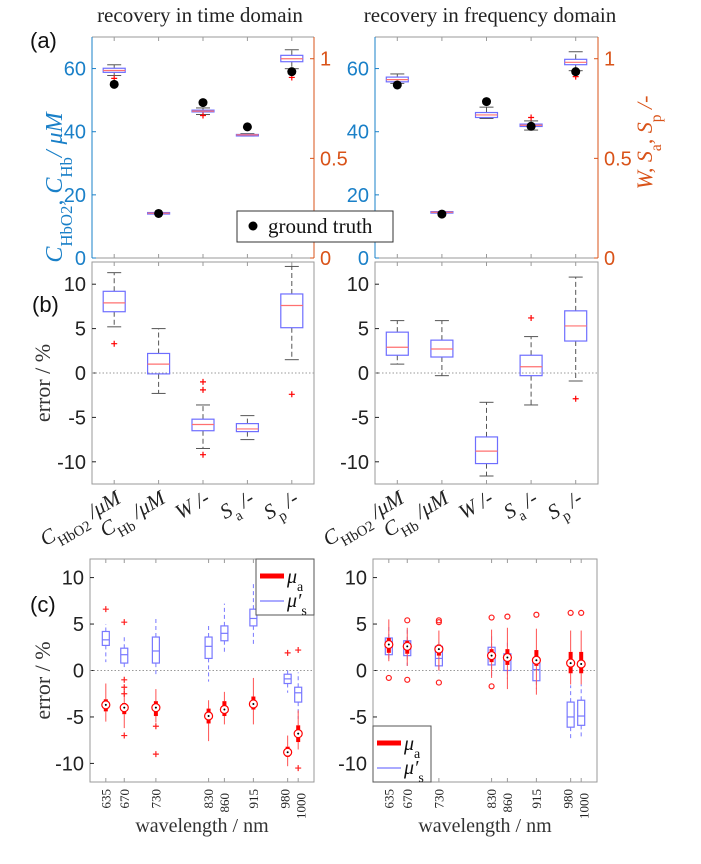 This screenshot has height=864, width=701. I want to click on x-tick-label: 860, so click(507, 803).